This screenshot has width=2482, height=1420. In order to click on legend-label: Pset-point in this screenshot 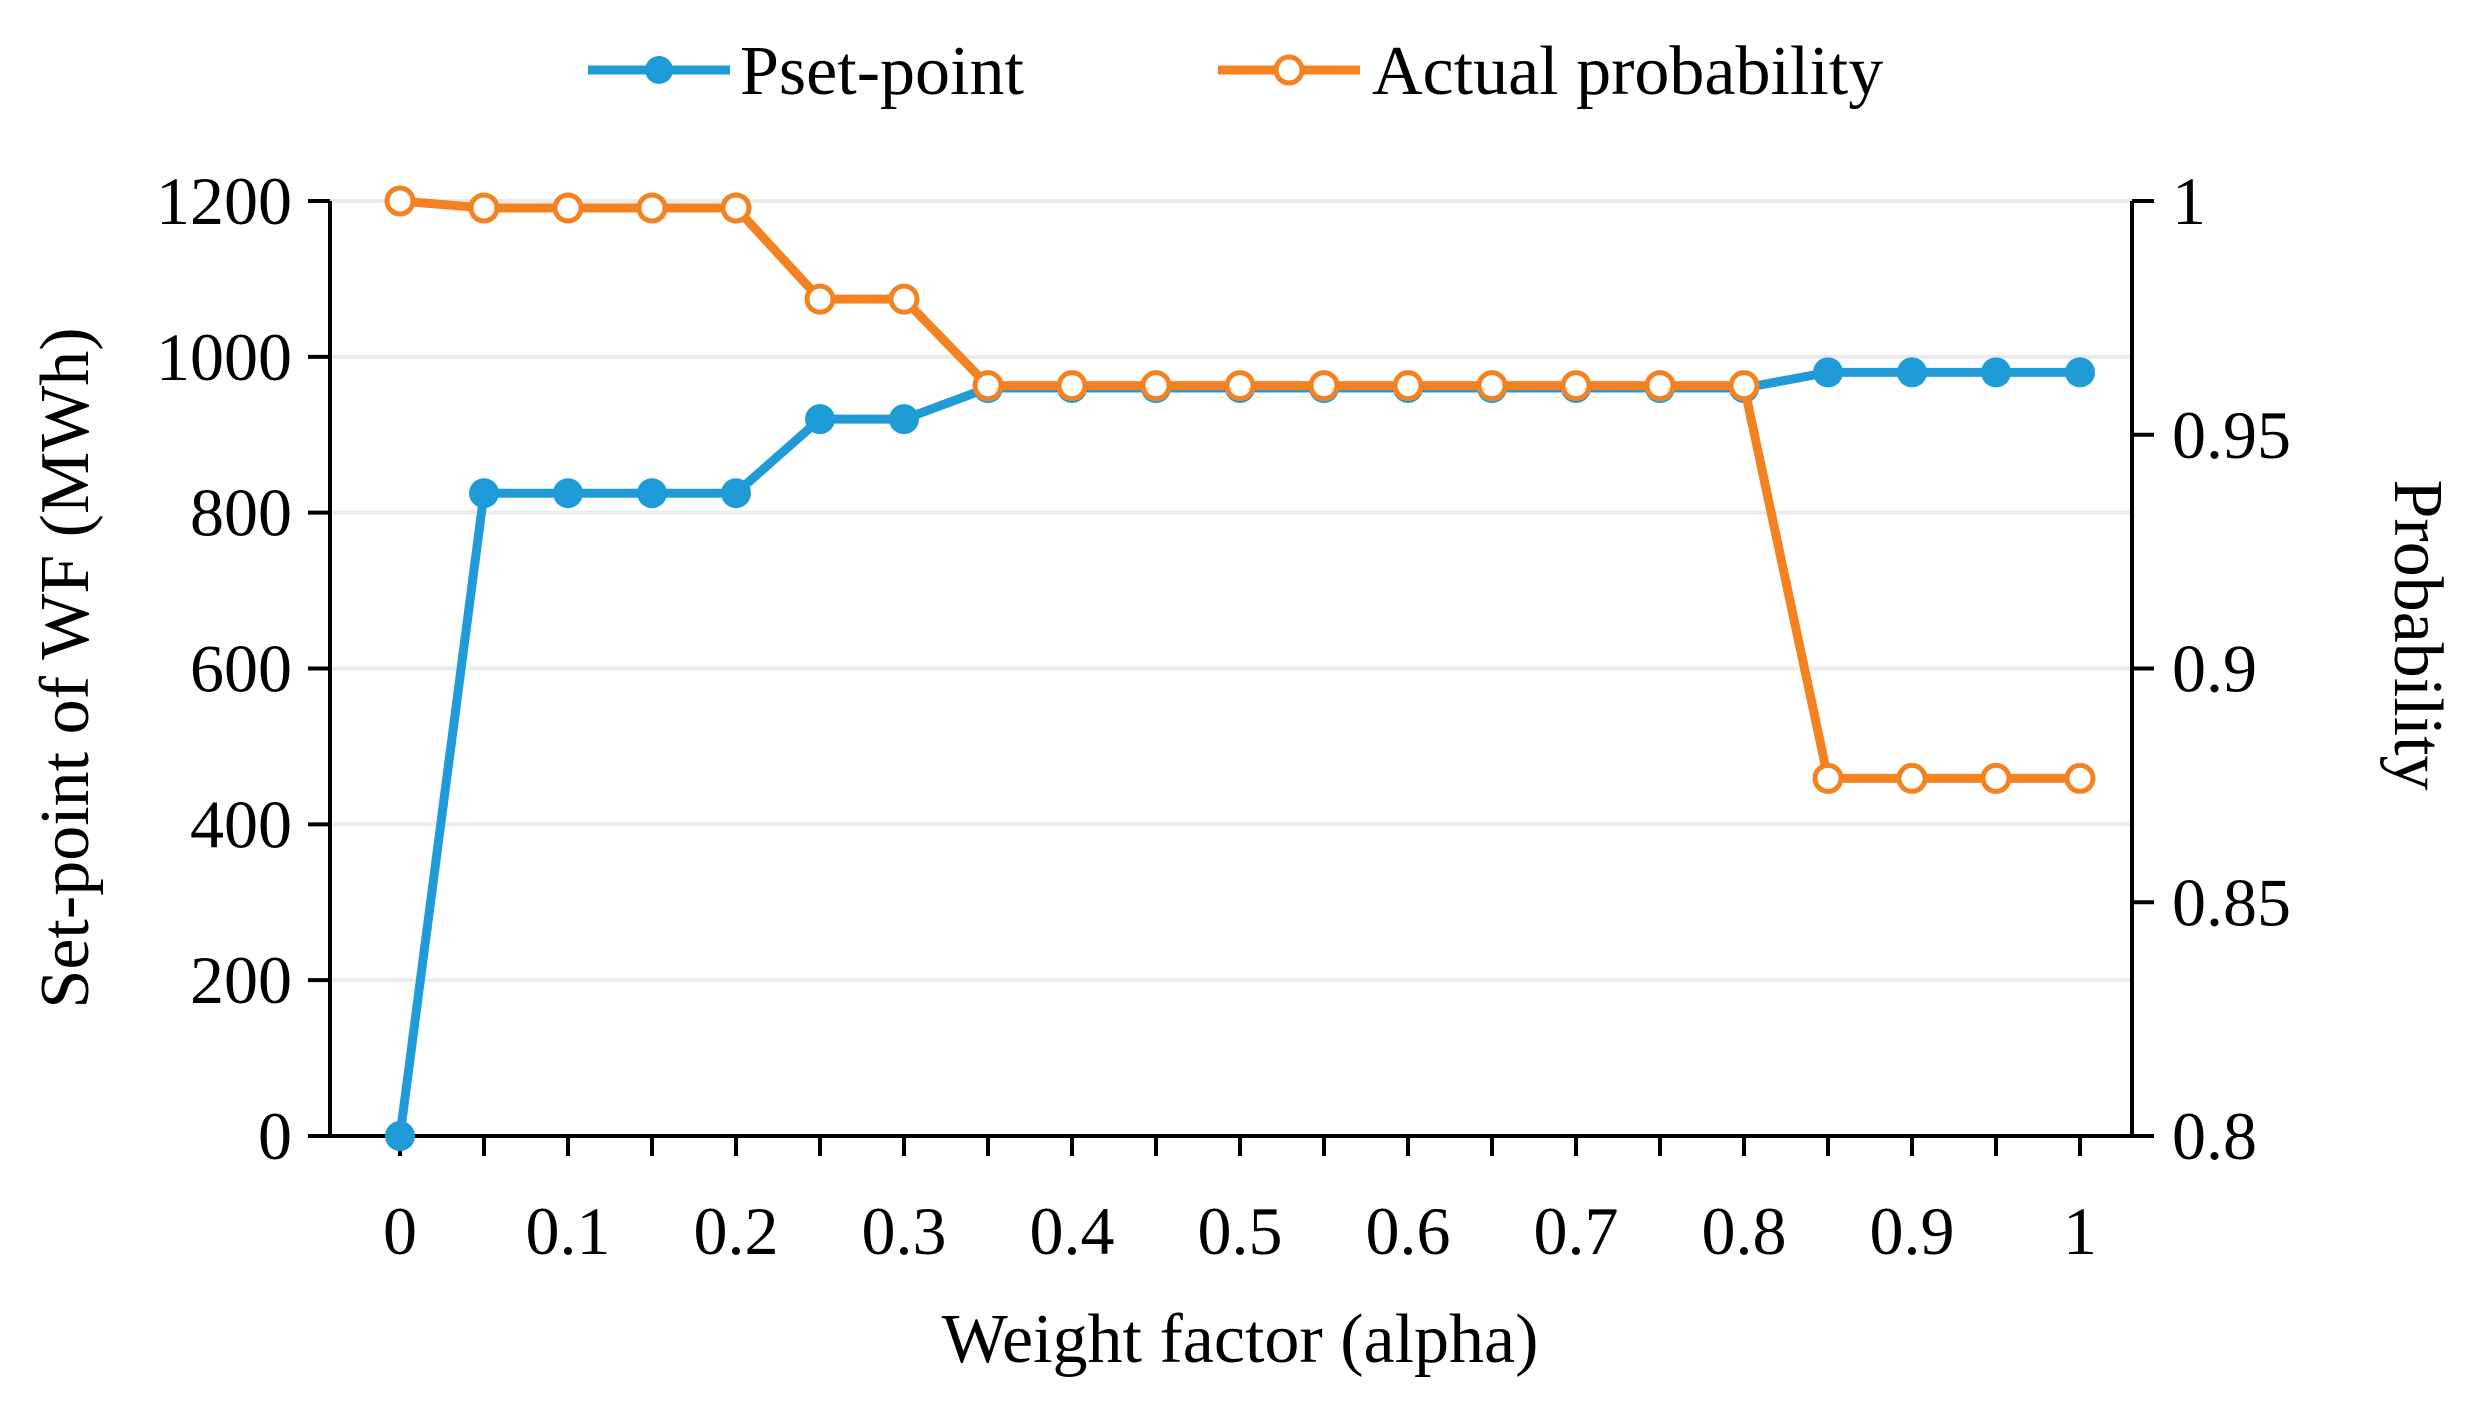, I will do `click(882, 71)`.